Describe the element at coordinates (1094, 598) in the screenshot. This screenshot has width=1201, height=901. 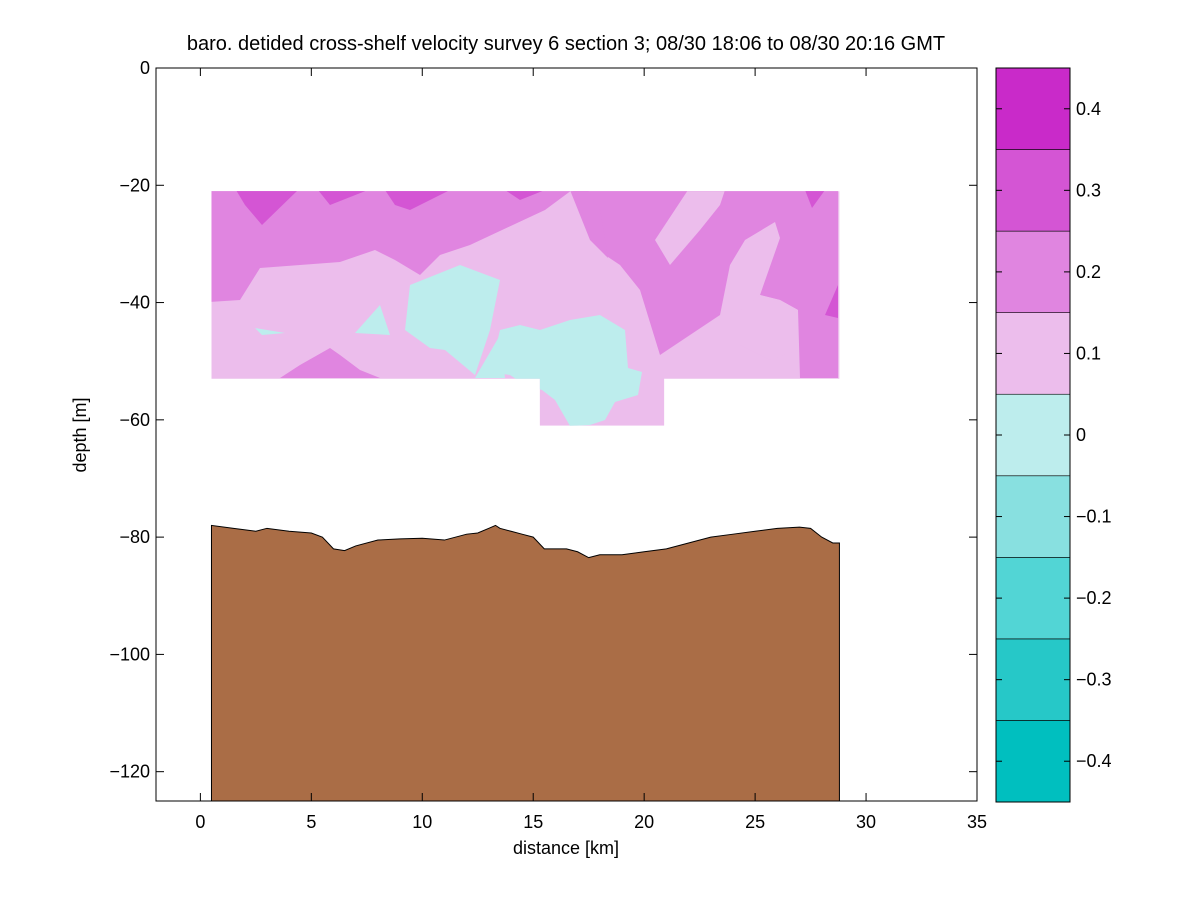
I see `colorbar-tick-label: −0.2` at that location.